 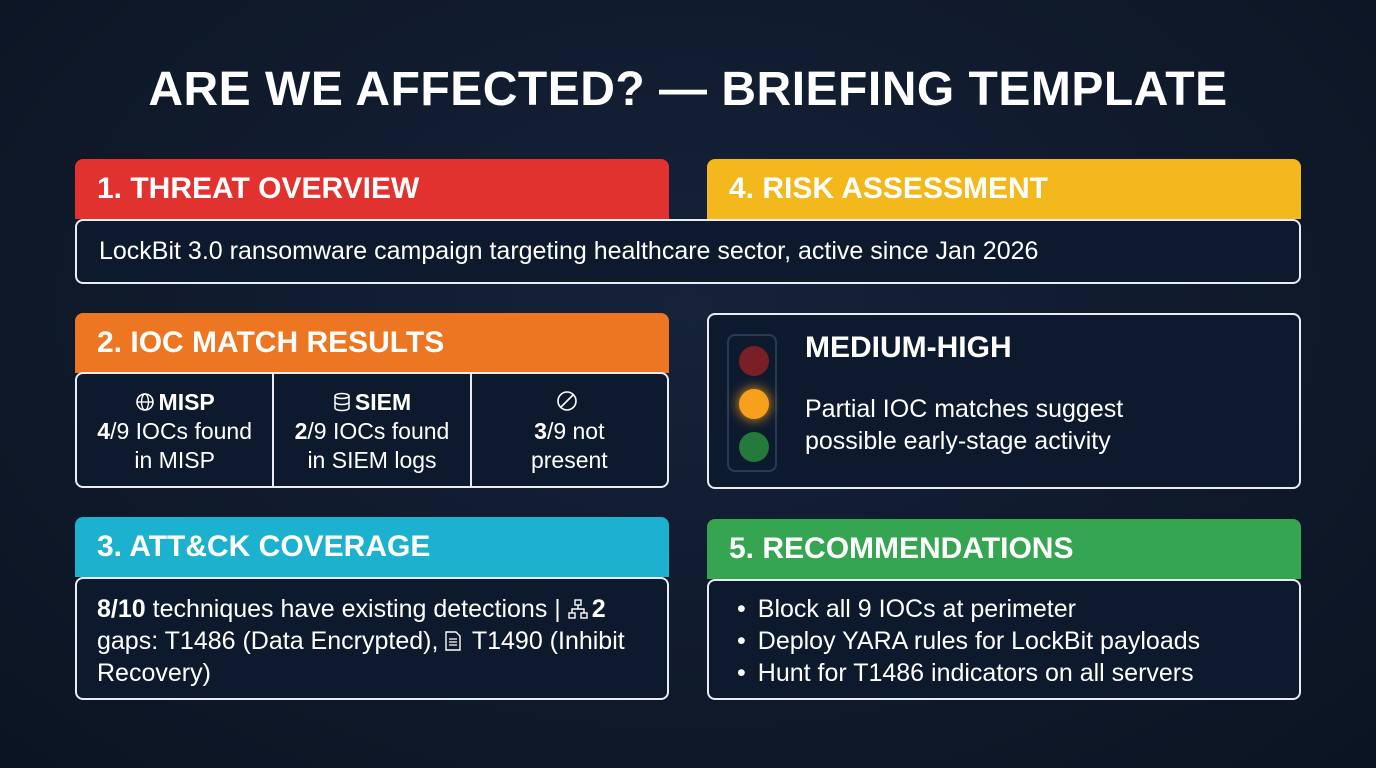 I want to click on ioc-match-header: 2. IOC MATCH RESULTS, so click(x=372, y=343).